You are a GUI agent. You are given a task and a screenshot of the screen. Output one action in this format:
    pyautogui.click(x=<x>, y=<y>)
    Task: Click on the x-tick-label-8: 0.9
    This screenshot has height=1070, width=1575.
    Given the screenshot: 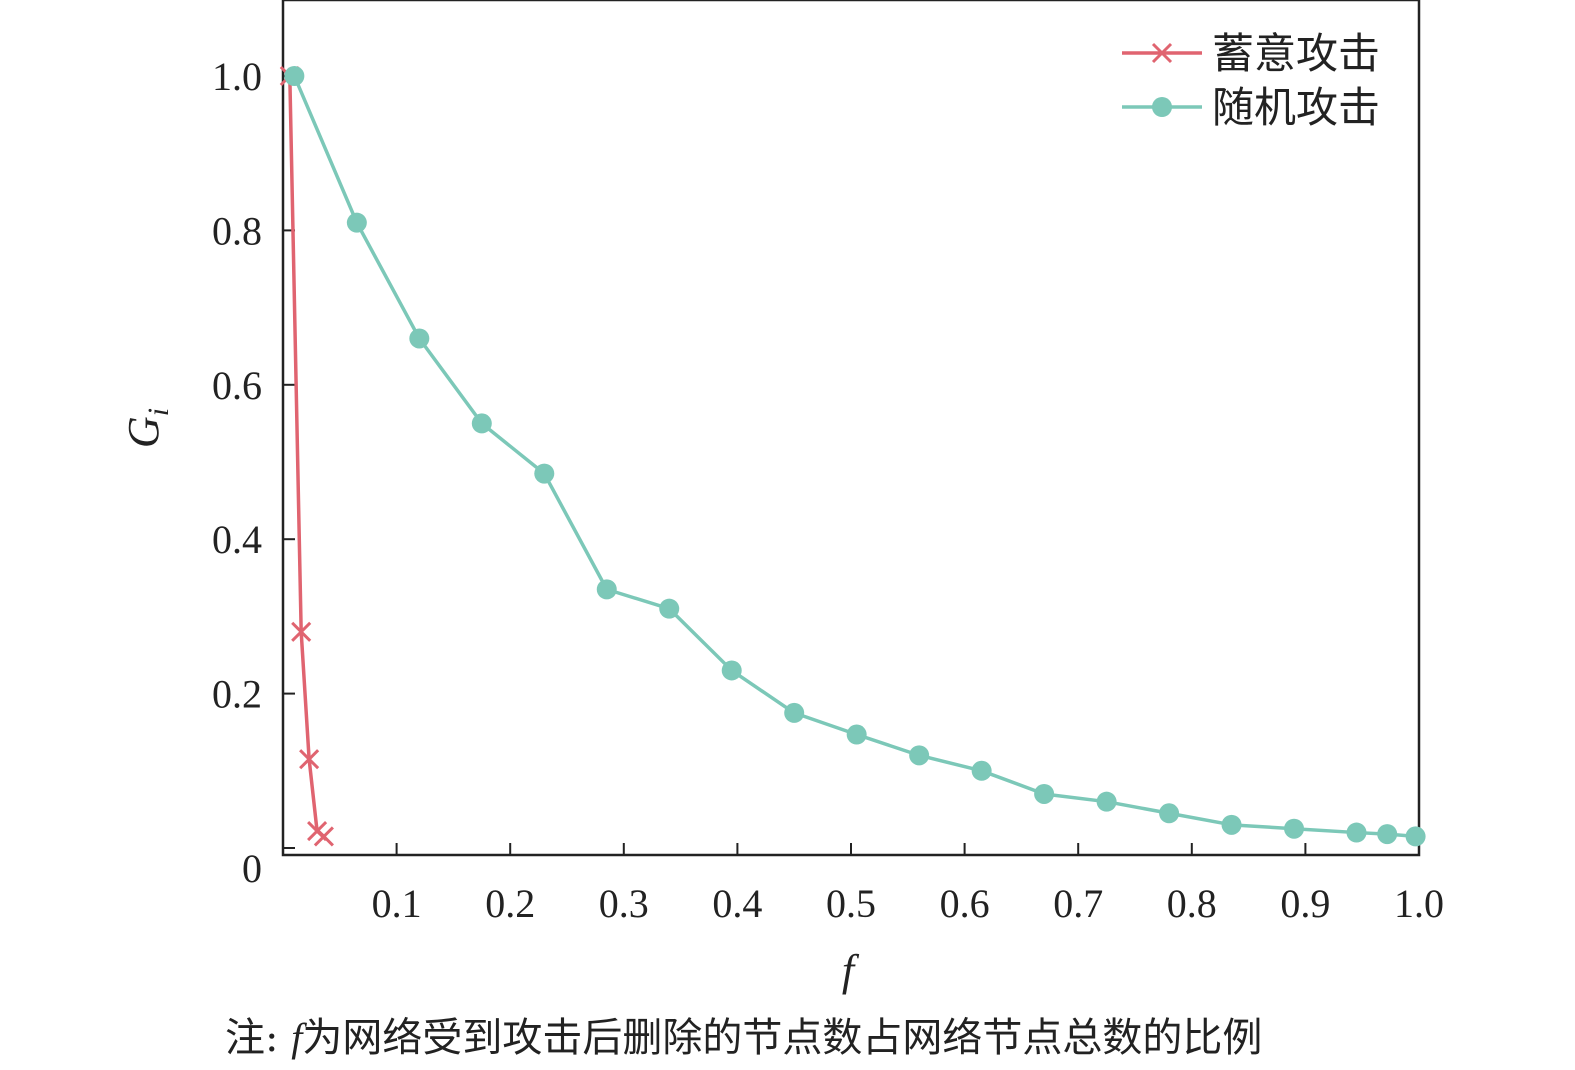 What is the action you would take?
    pyautogui.click(x=1305, y=903)
    